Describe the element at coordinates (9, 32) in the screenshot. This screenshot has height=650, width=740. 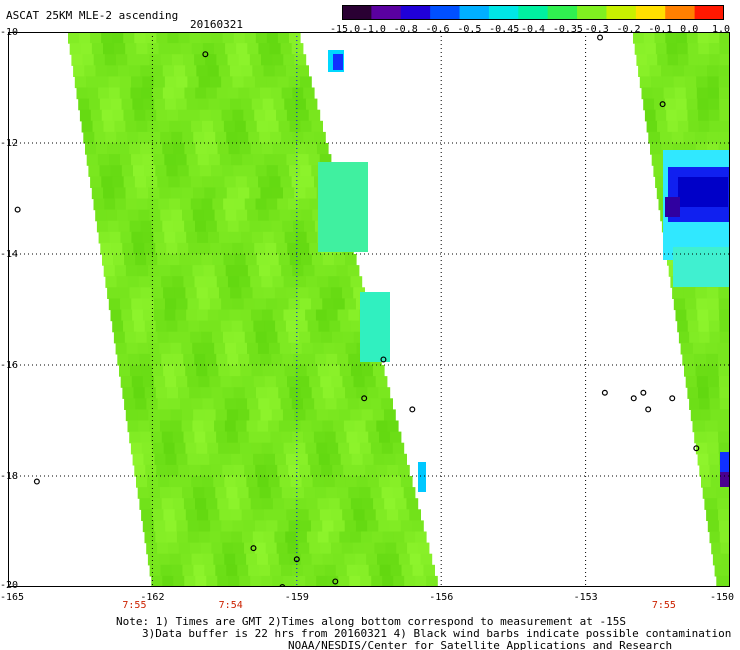
I see `lat-tick-label: -10` at that location.